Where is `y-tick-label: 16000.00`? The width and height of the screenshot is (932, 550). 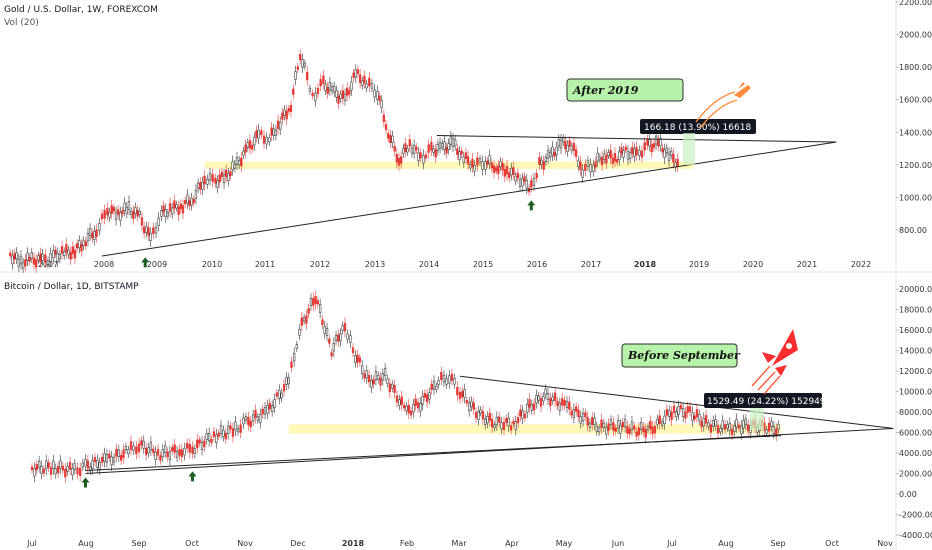
y-tick-label: 16000.00 is located at coordinates (915, 330).